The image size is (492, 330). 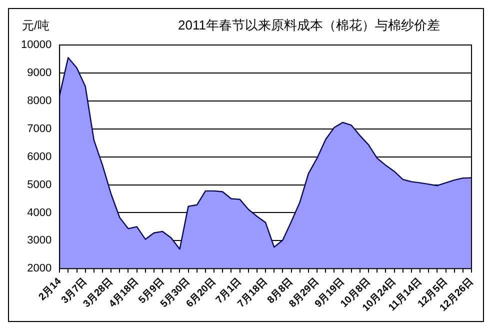 What do you see at coordinates (39, 184) in the screenshot?
I see `y-tick-label: 5000` at bounding box center [39, 184].